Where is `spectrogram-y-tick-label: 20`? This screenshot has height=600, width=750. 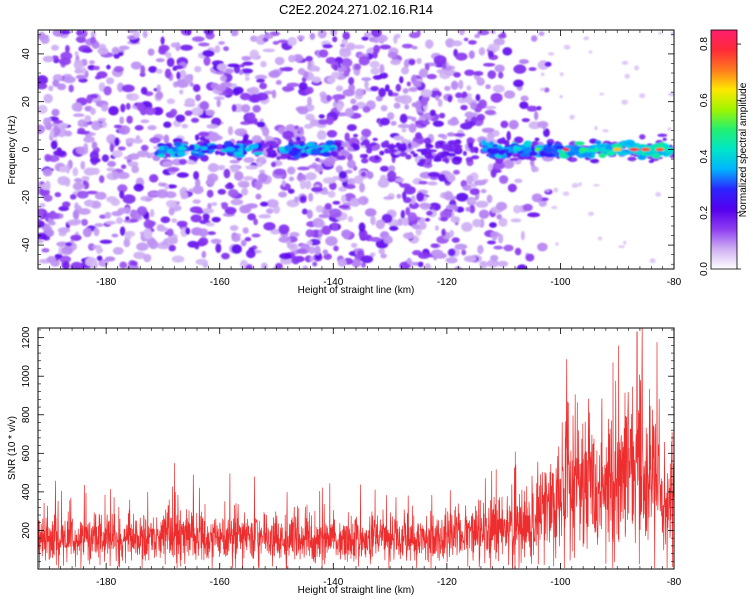
spectrogram-y-tick-label: 20 is located at coordinates (26, 102).